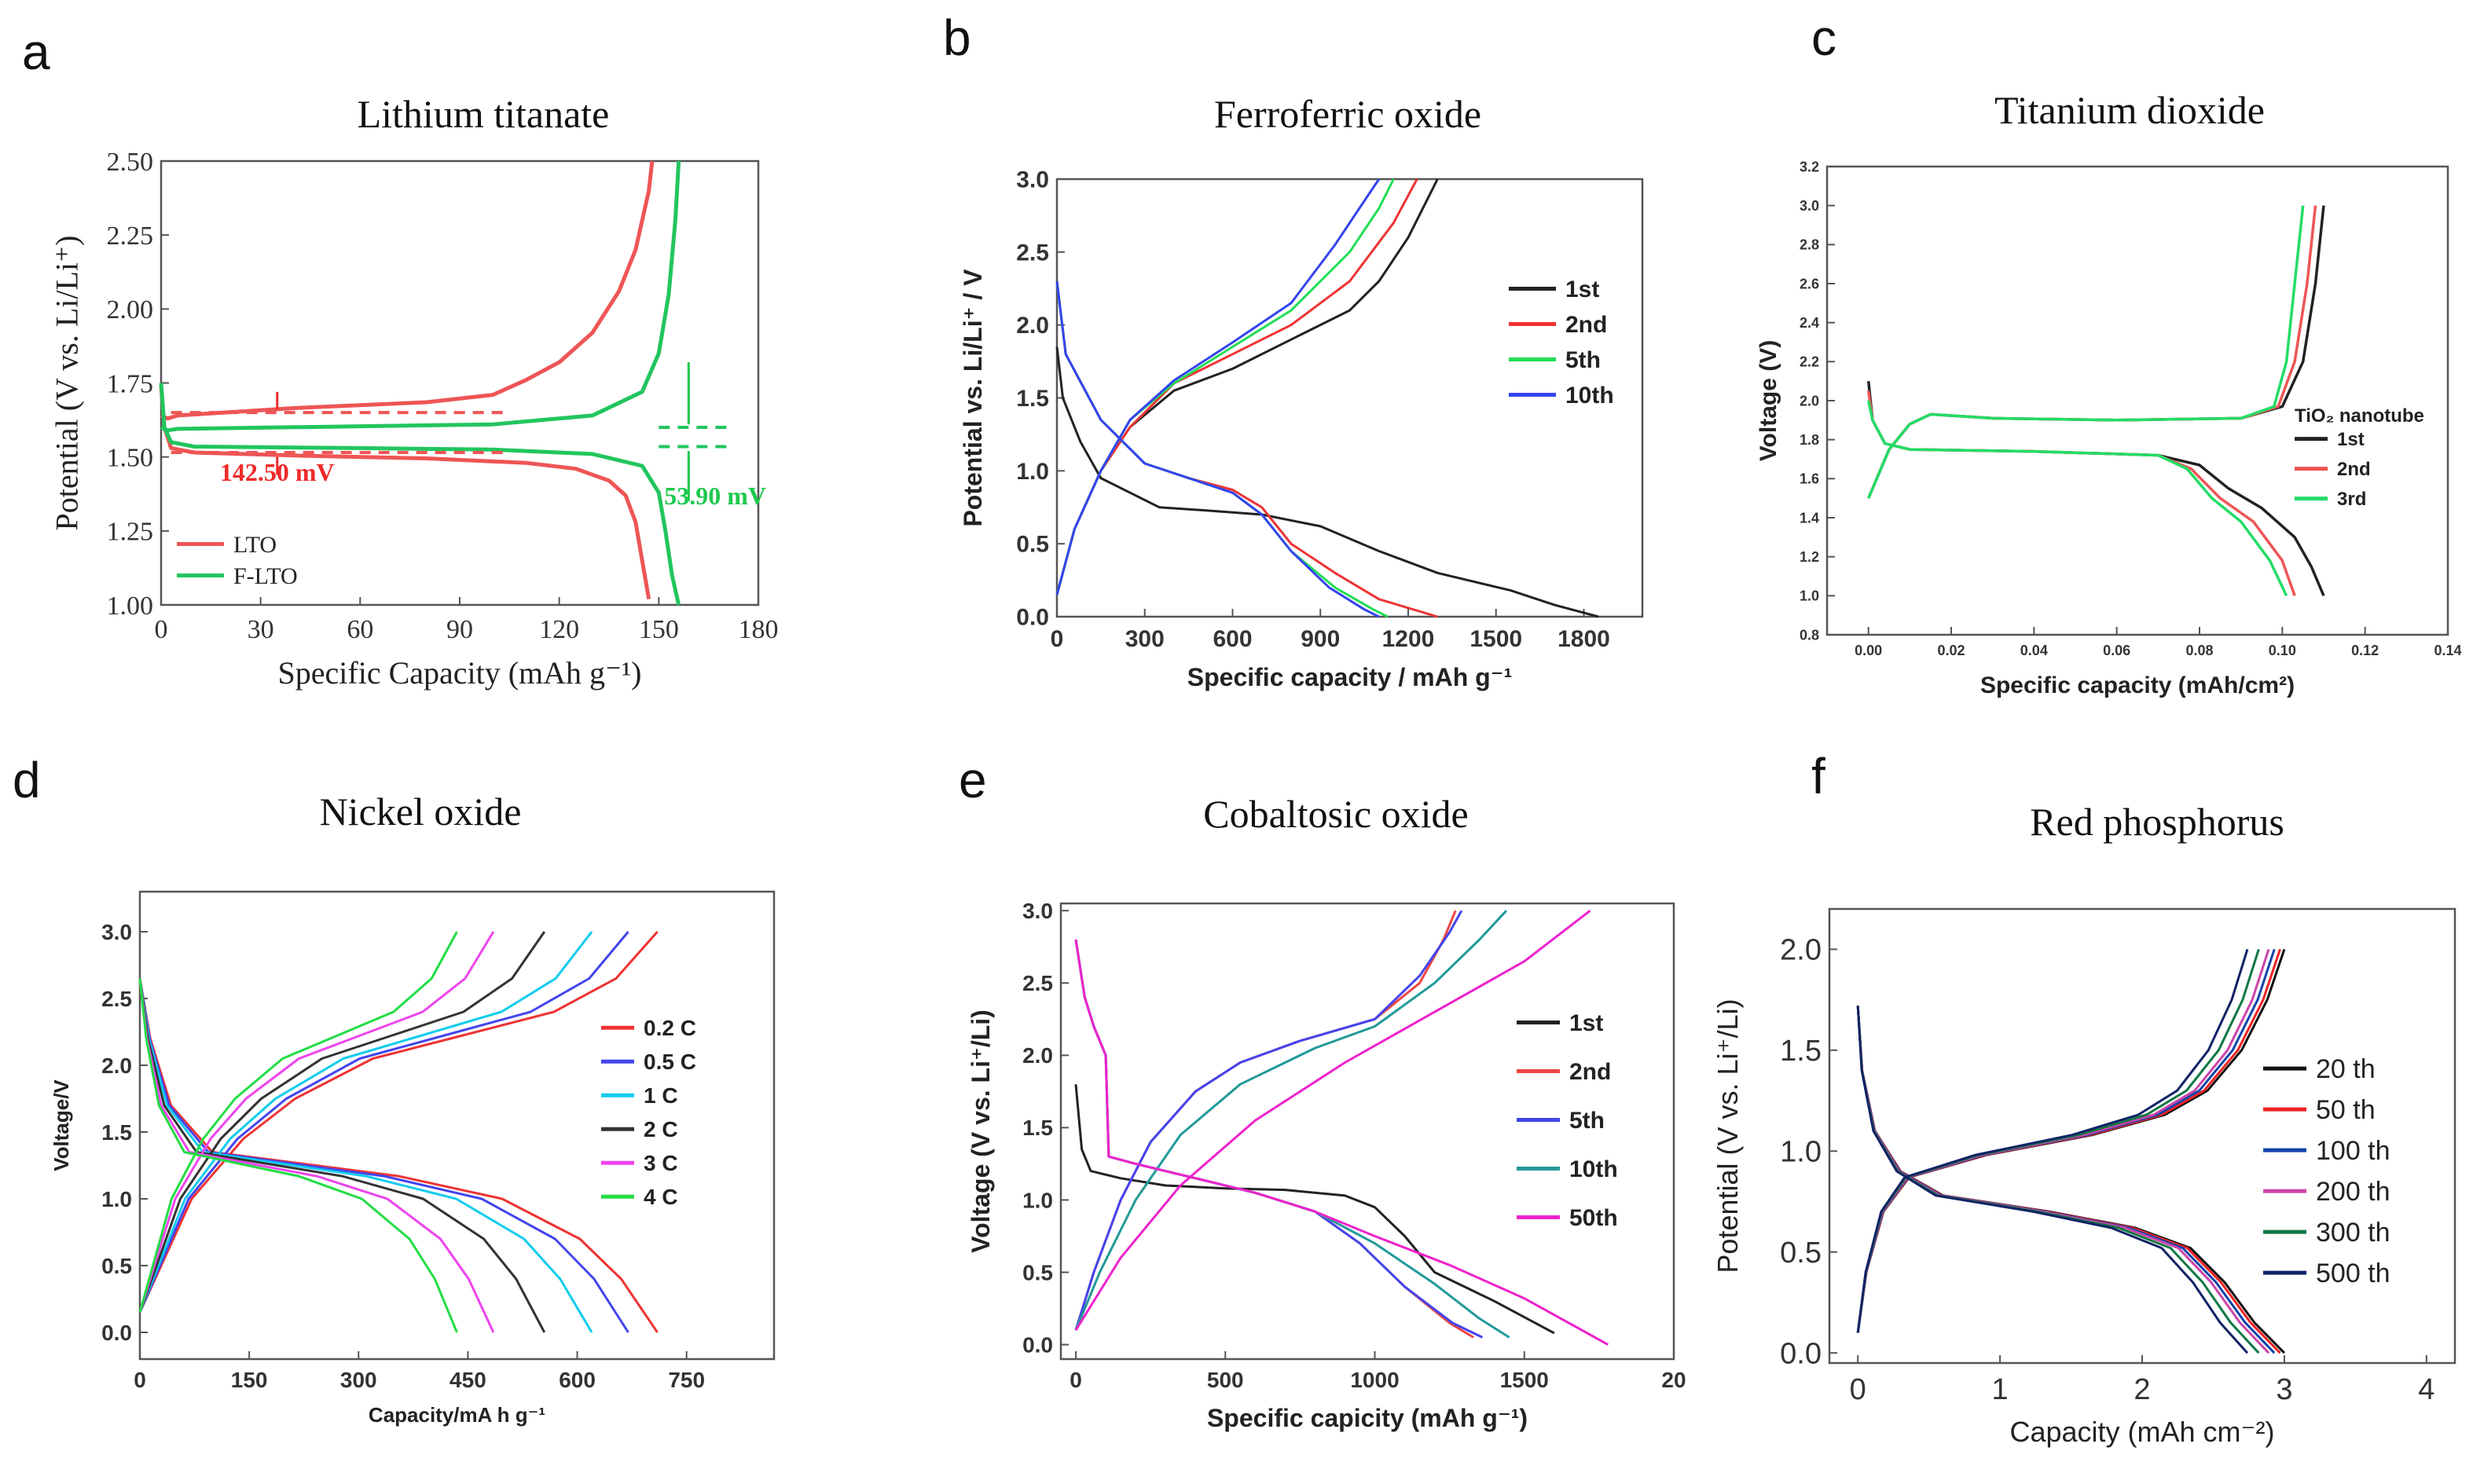 Image resolution: width=2484 pixels, height=1484 pixels. Describe the element at coordinates (62, 1125) in the screenshot. I see `y-axis-label: Voltage/V` at that location.